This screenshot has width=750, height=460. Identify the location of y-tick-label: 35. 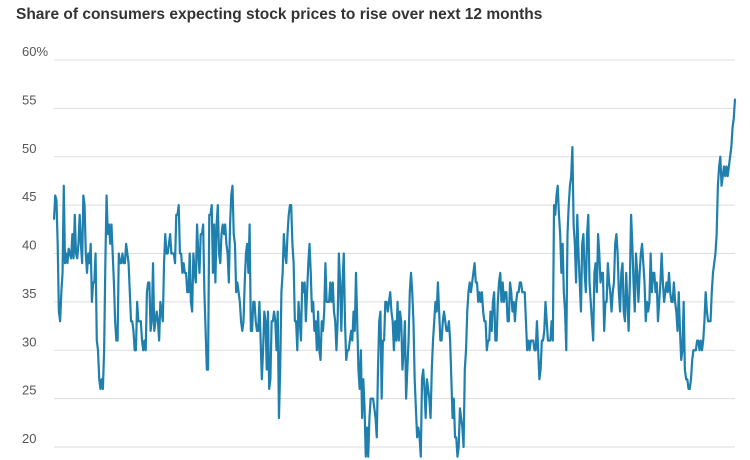
(29, 293).